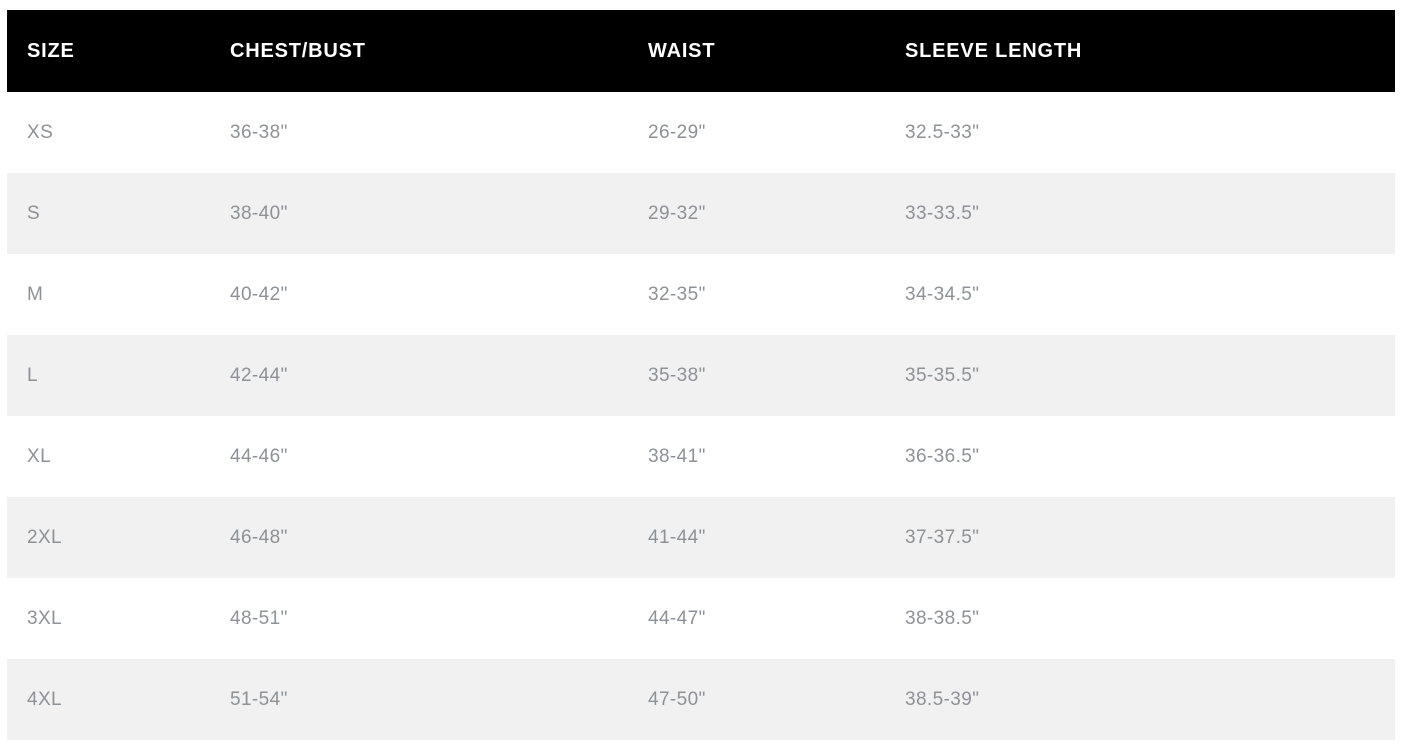  What do you see at coordinates (677, 537) in the screenshot?
I see `cell-waist: 41-44"` at bounding box center [677, 537].